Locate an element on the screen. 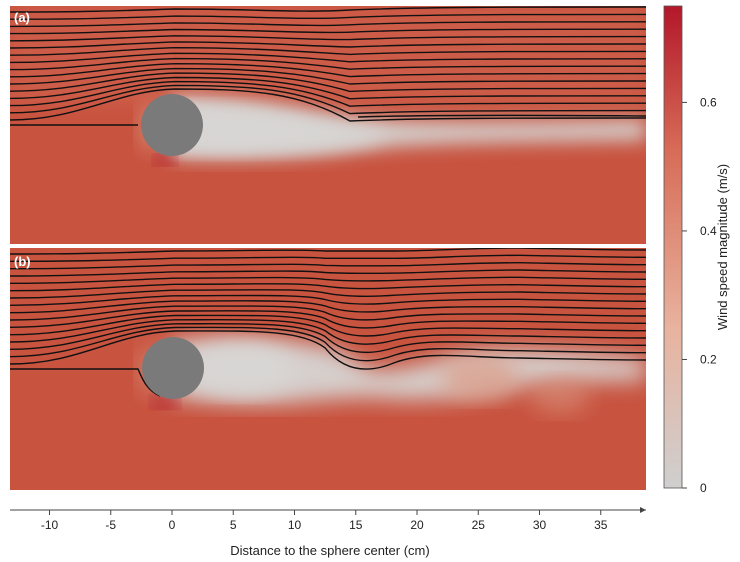  x-tick-label: 20 is located at coordinates (417, 525).